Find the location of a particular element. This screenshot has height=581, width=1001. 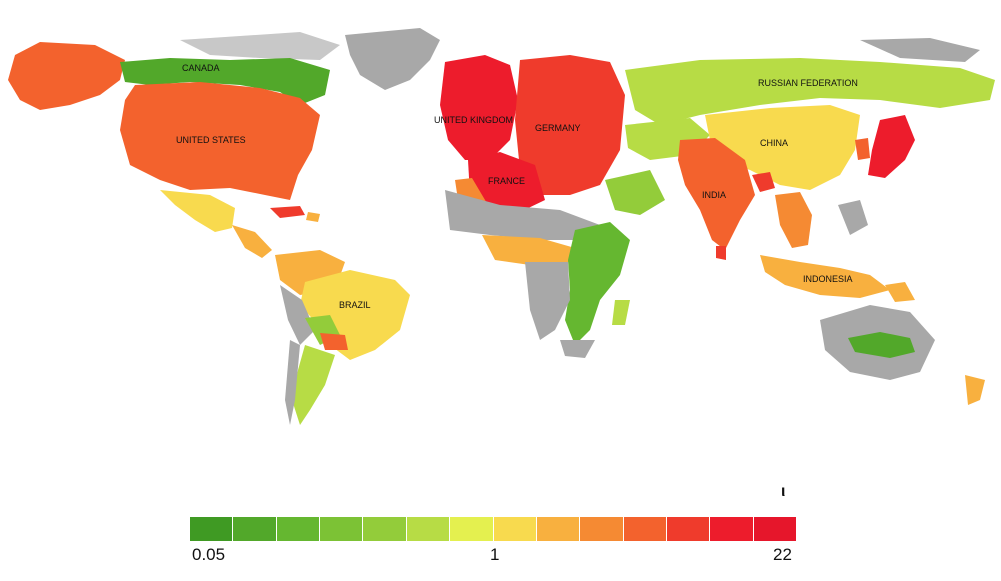

region-india is located at coordinates (716, 194).